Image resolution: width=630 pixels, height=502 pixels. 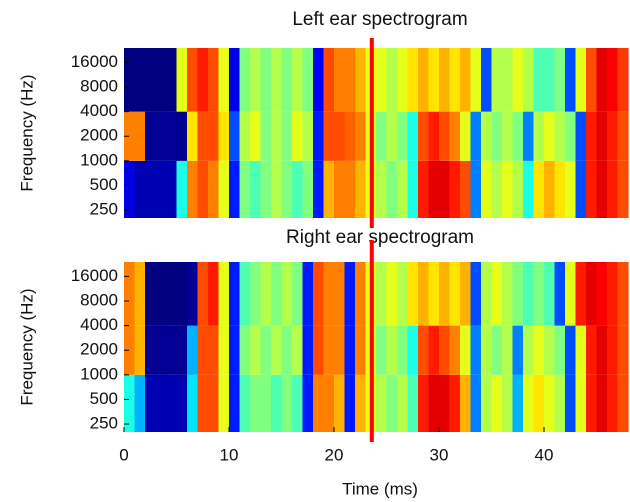 What do you see at coordinates (123, 454) in the screenshot?
I see `x-tick-label: 0` at bounding box center [123, 454].